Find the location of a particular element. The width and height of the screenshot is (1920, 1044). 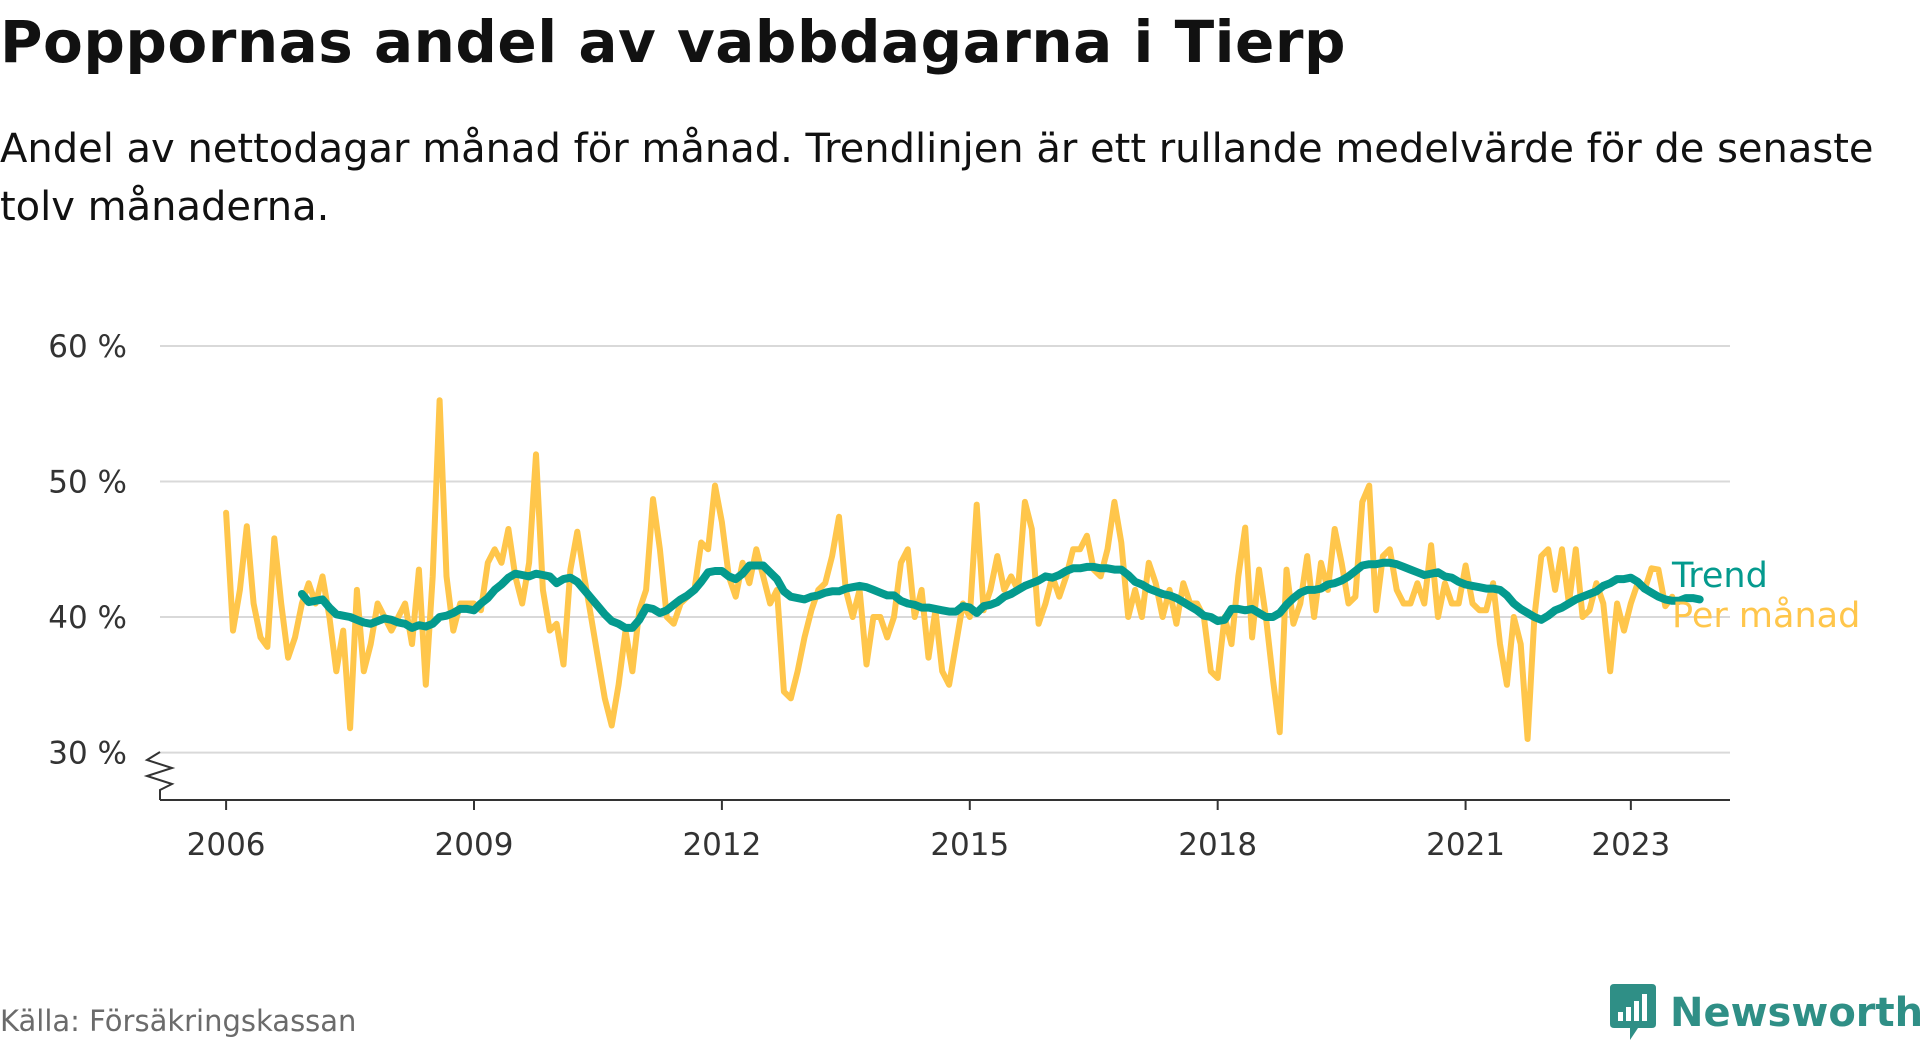

x-tick-label-2006: 2006 is located at coordinates (226, 845).